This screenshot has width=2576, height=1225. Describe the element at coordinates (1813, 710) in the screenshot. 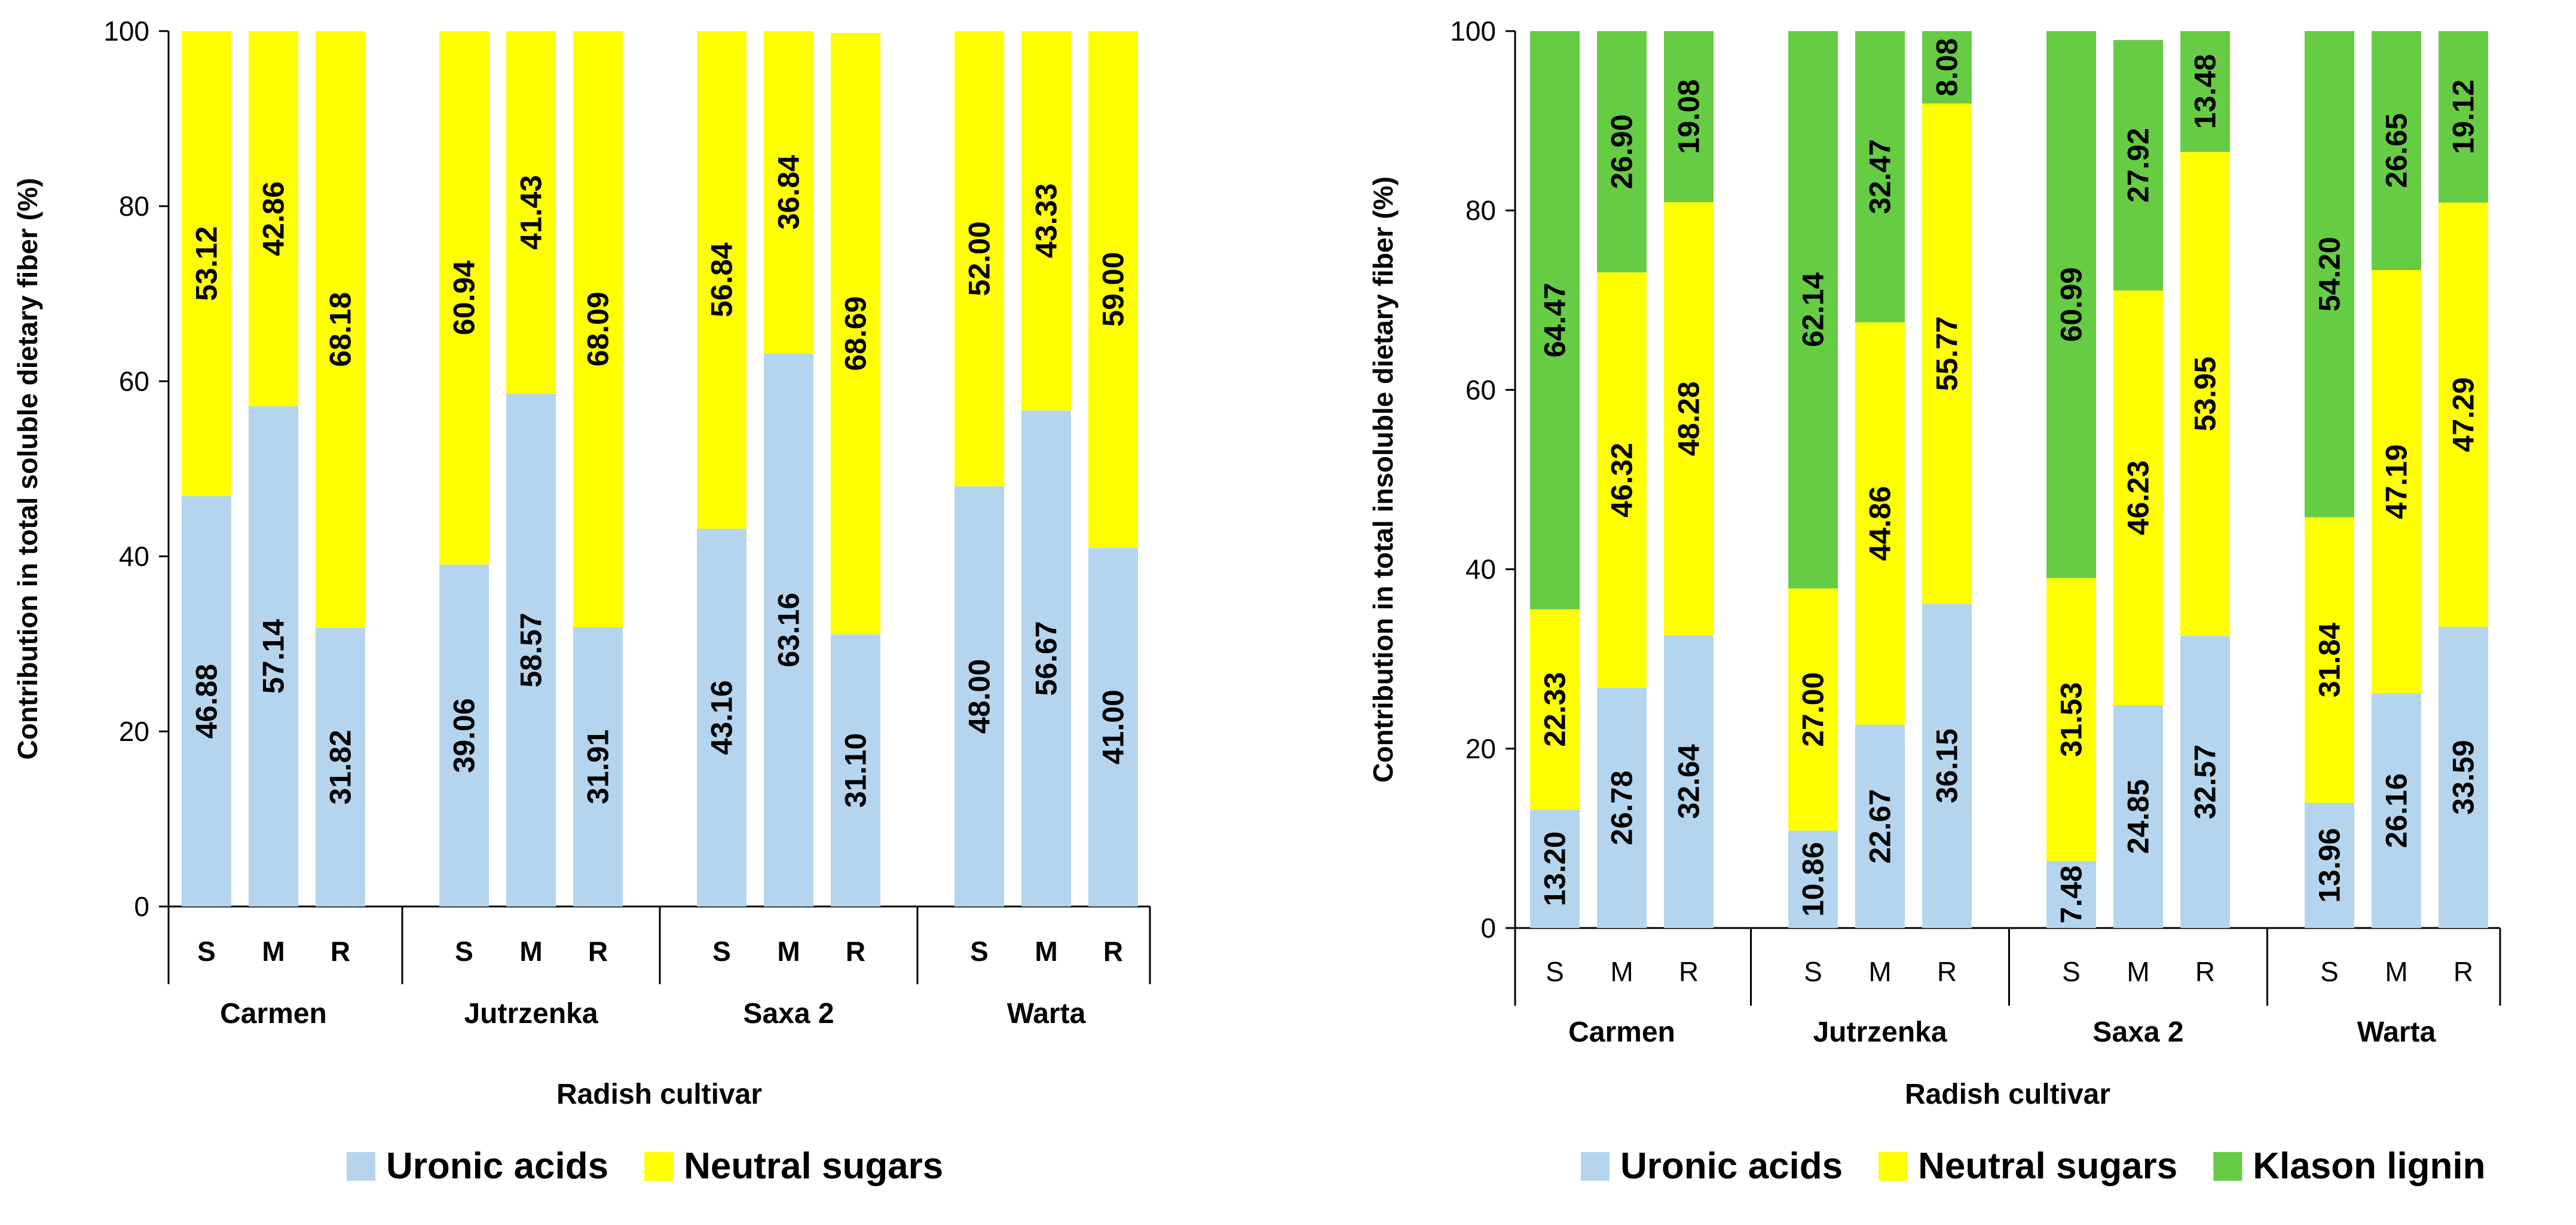

I see `data-label: 27.00` at that location.